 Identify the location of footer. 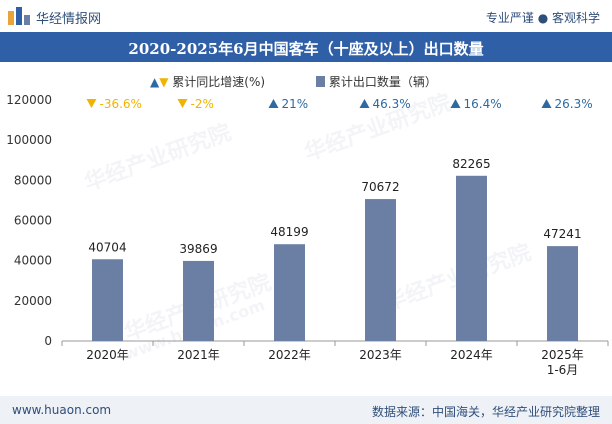
(306, 410).